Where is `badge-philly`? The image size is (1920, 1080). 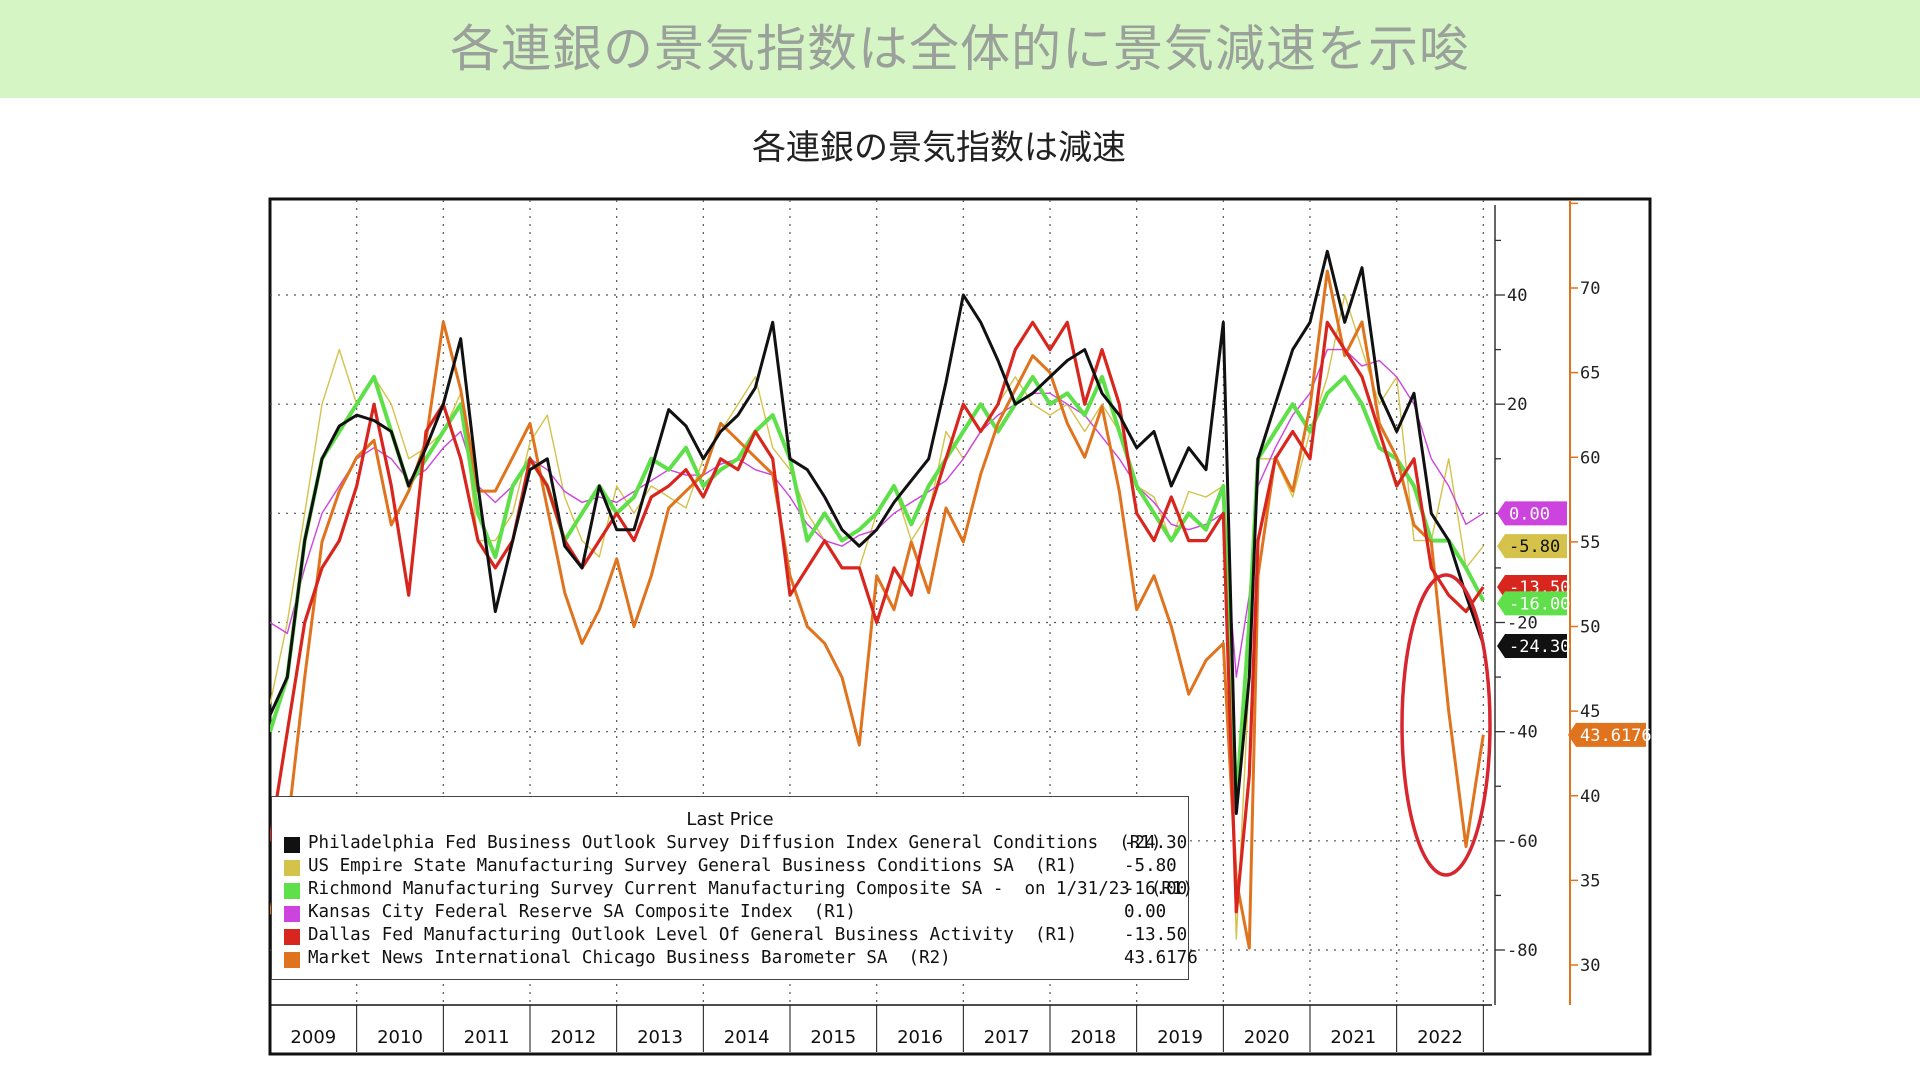 badge-philly is located at coordinates (1532, 645).